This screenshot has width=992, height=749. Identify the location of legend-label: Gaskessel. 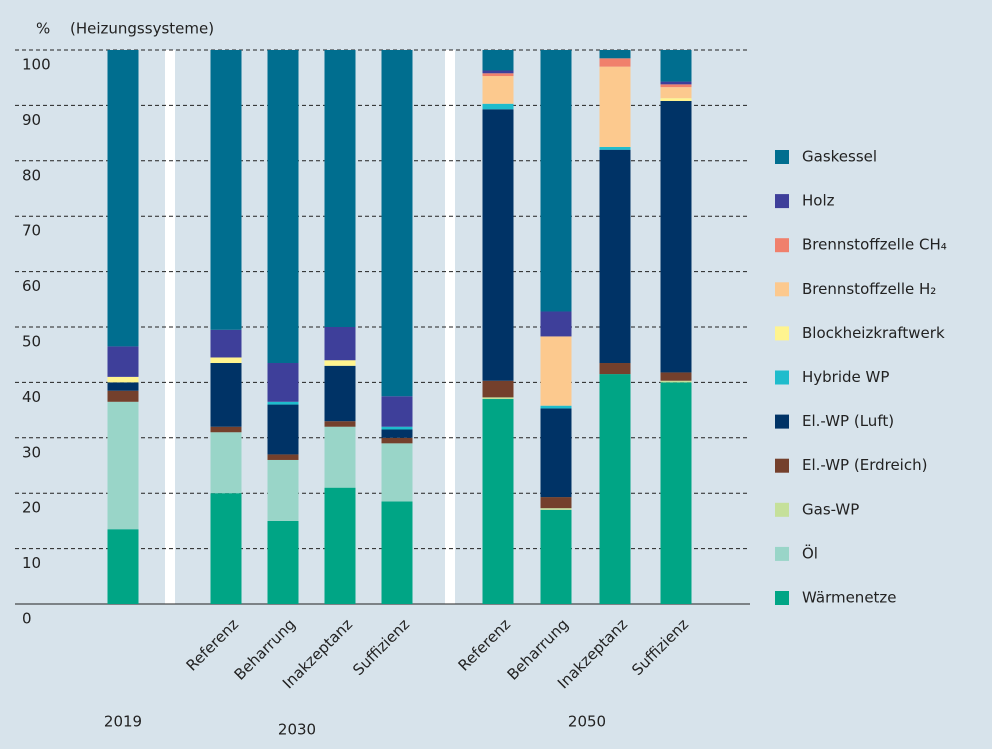
(839, 157).